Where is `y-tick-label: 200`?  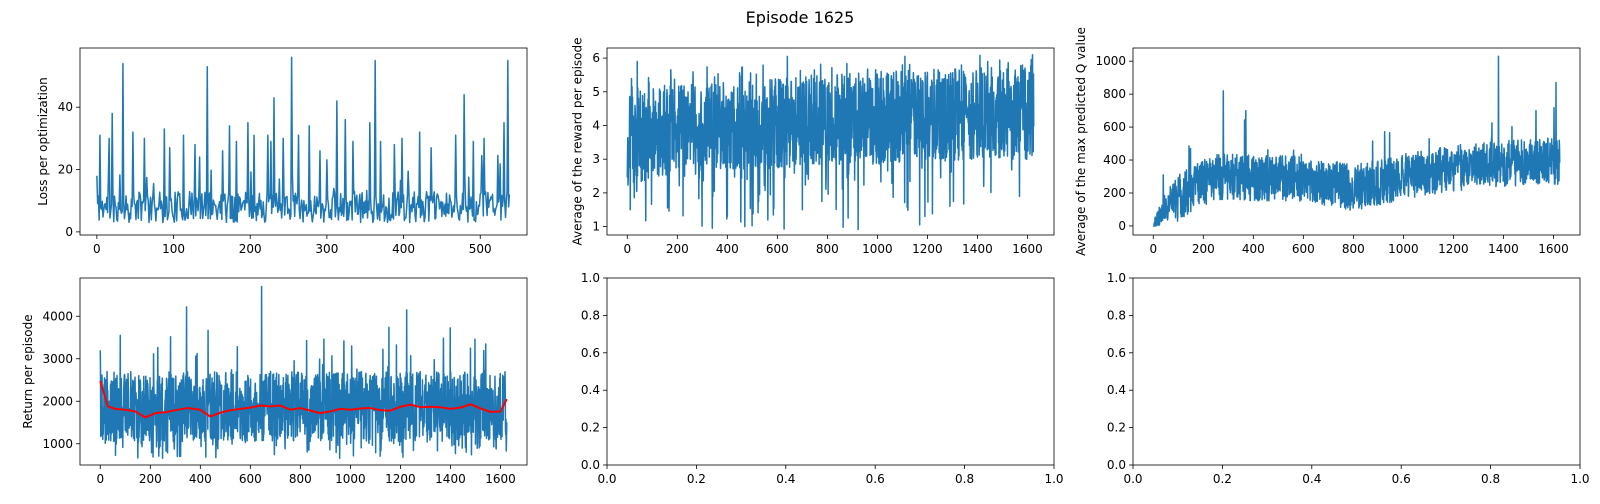
y-tick-label: 200 is located at coordinates (1114, 193).